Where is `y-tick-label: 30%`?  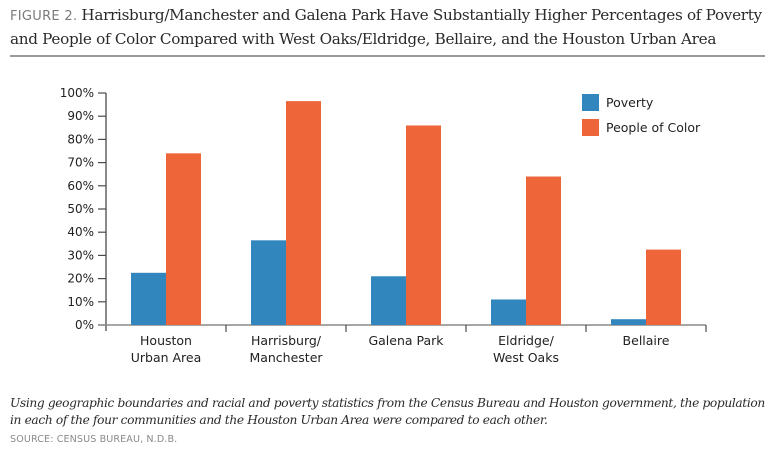 y-tick-label: 30% is located at coordinates (80, 255).